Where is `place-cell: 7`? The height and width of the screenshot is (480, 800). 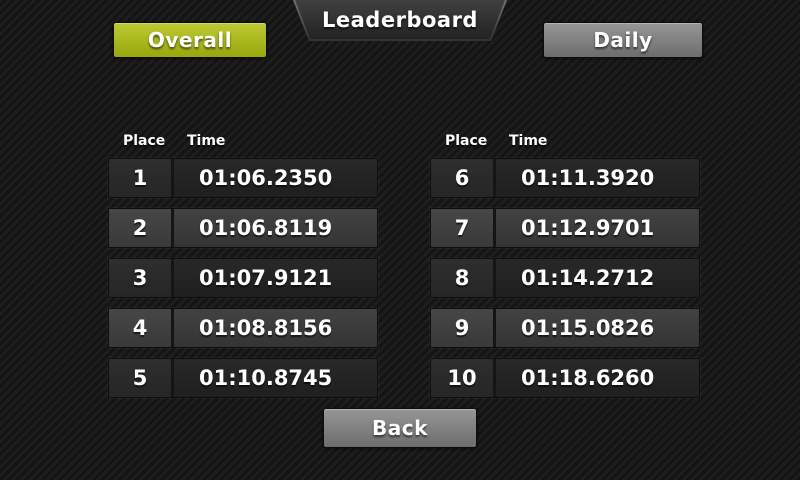
place-cell: 7 is located at coordinates (462, 228).